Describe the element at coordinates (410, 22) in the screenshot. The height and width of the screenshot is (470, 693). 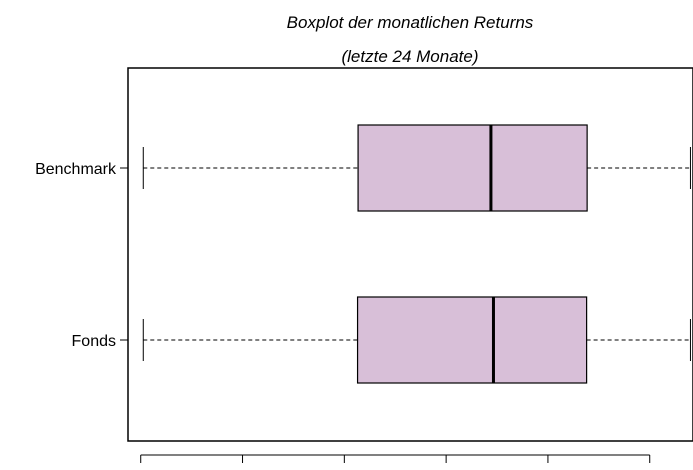
I see `chart-title: Boxplot der monatlichen Returns` at that location.